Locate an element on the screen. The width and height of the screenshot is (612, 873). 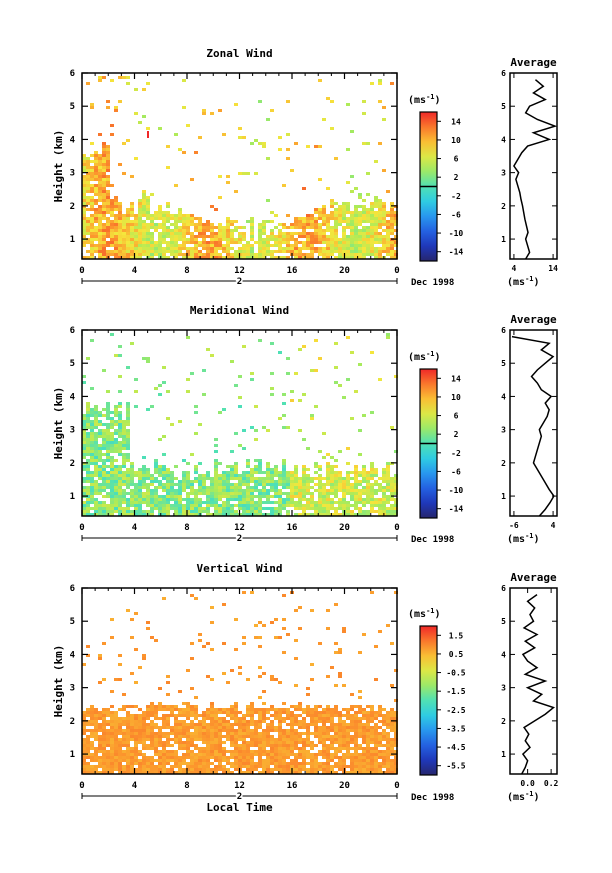
profile-y-tick-label: 4 is located at coordinates (503, 396).